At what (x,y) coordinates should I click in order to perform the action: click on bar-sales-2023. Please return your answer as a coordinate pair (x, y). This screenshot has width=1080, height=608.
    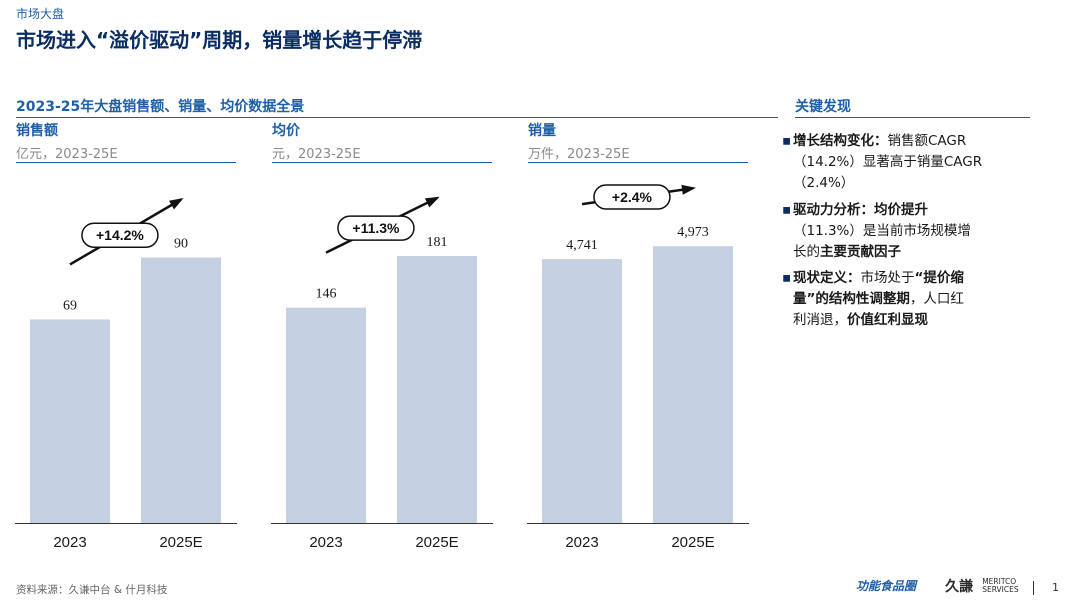
    Looking at the image, I should click on (70, 421).